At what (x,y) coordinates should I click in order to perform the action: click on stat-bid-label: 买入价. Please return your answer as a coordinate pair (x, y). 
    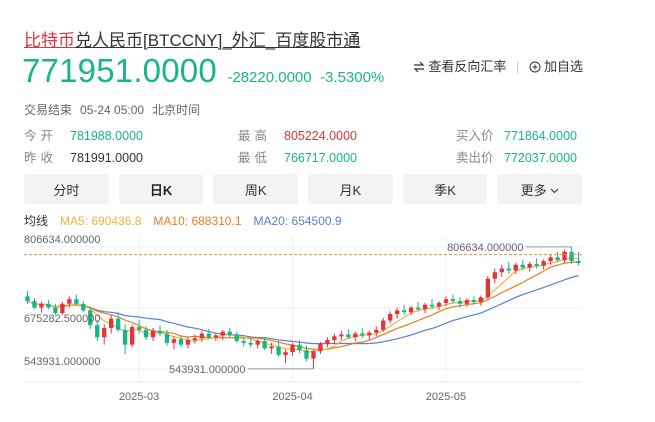
    Looking at the image, I should click on (475, 136).